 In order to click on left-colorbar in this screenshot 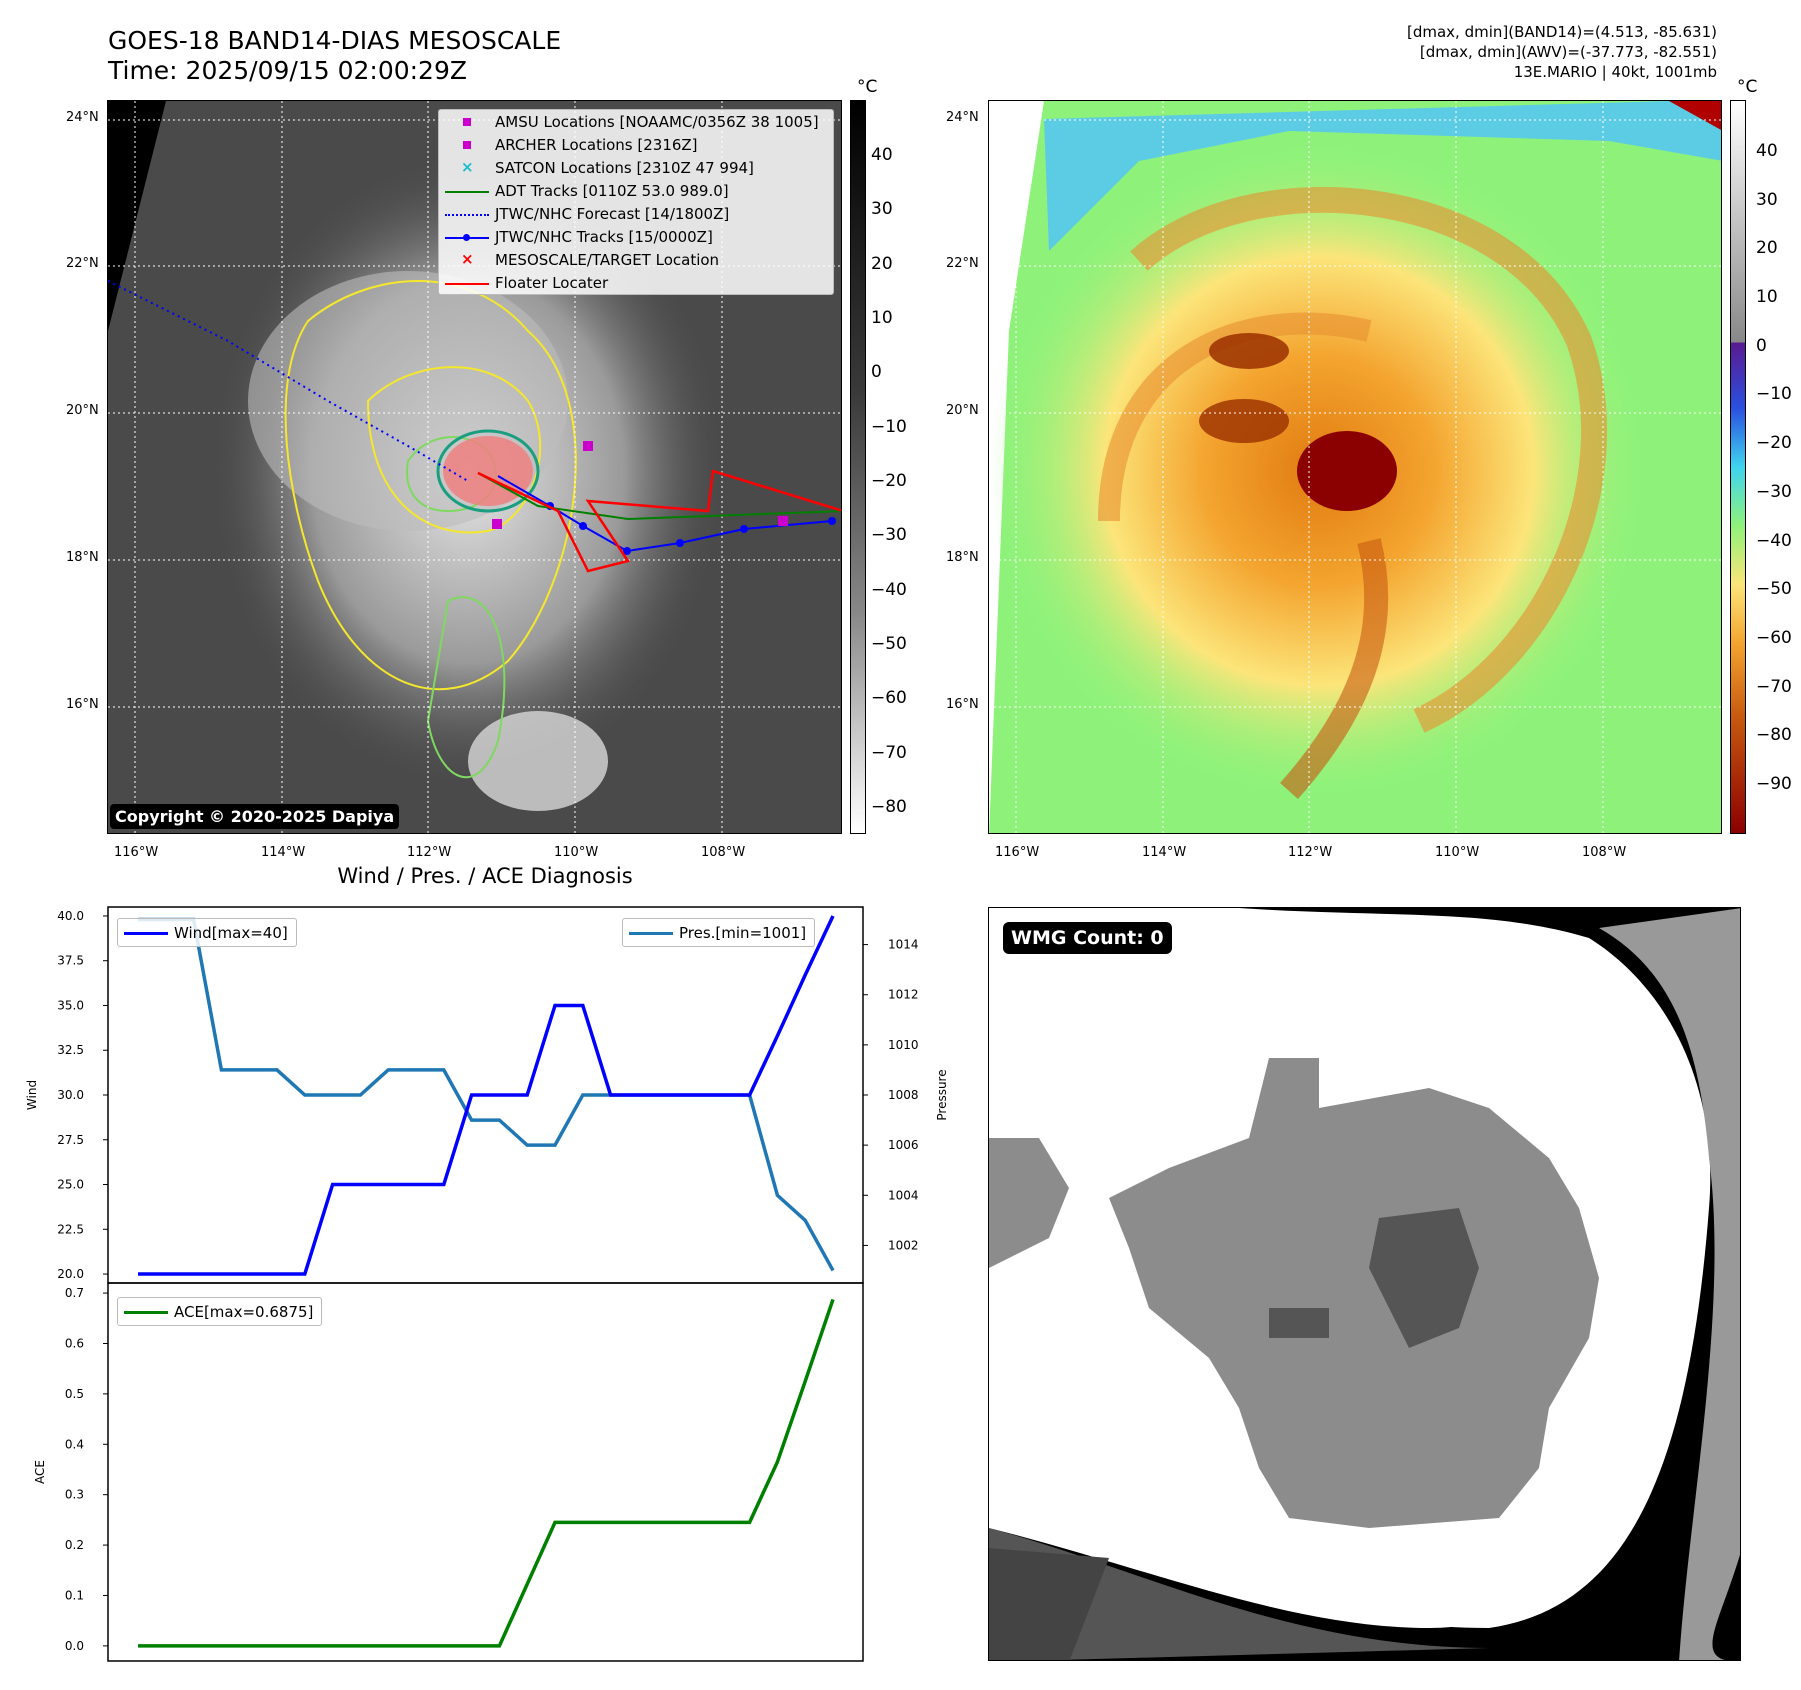, I will do `click(858, 467)`.